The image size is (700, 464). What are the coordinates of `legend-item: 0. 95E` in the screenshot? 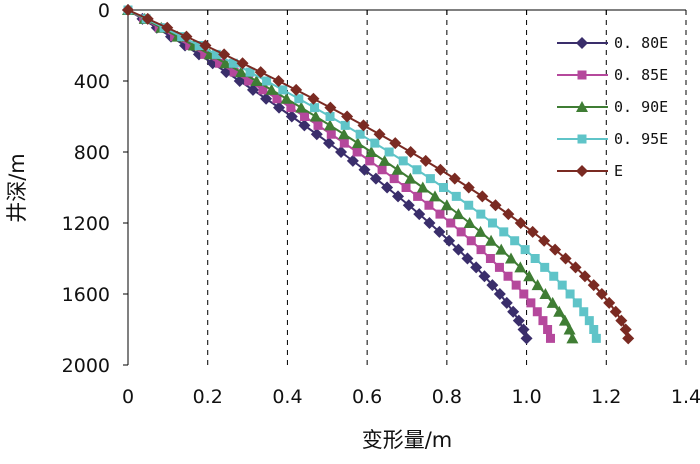 It's located at (612, 139).